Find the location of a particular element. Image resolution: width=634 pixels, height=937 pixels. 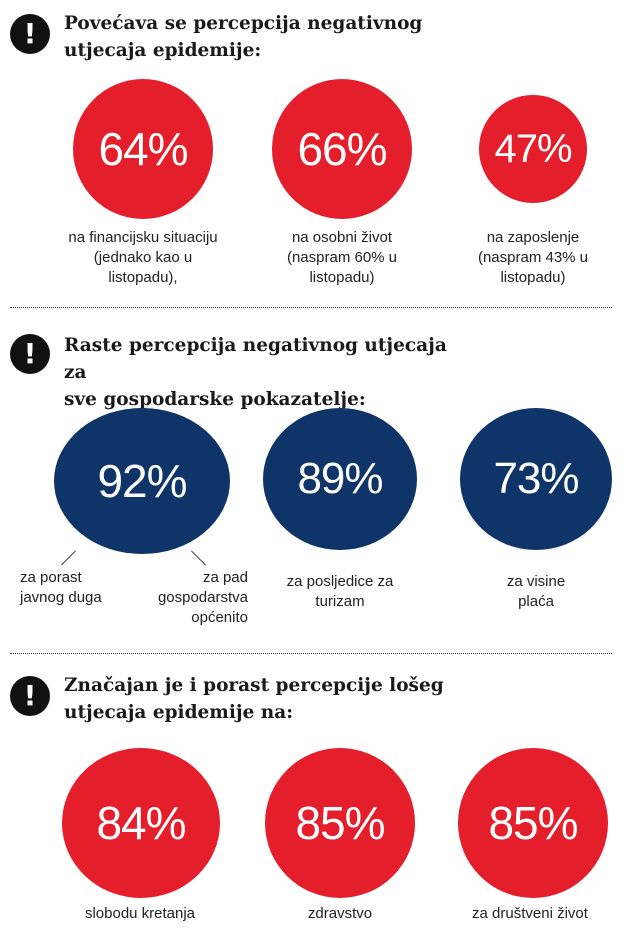

stat-value: 84% is located at coordinates (141, 823).